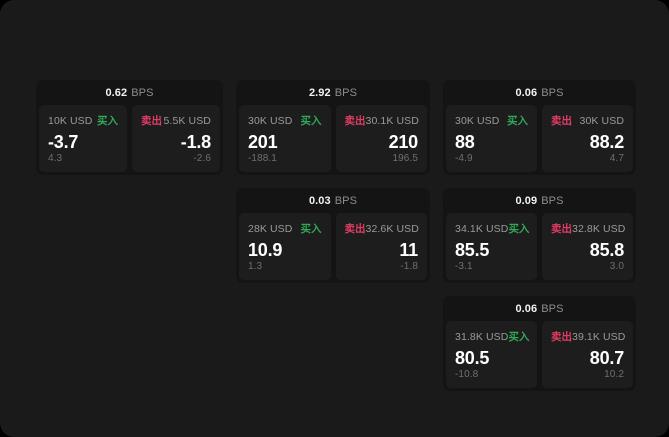 Image resolution: width=669 pixels, height=437 pixels. Describe the element at coordinates (285, 246) in the screenshot. I see `buy-panel: 28K USD 买入 10.9 1.3` at that location.